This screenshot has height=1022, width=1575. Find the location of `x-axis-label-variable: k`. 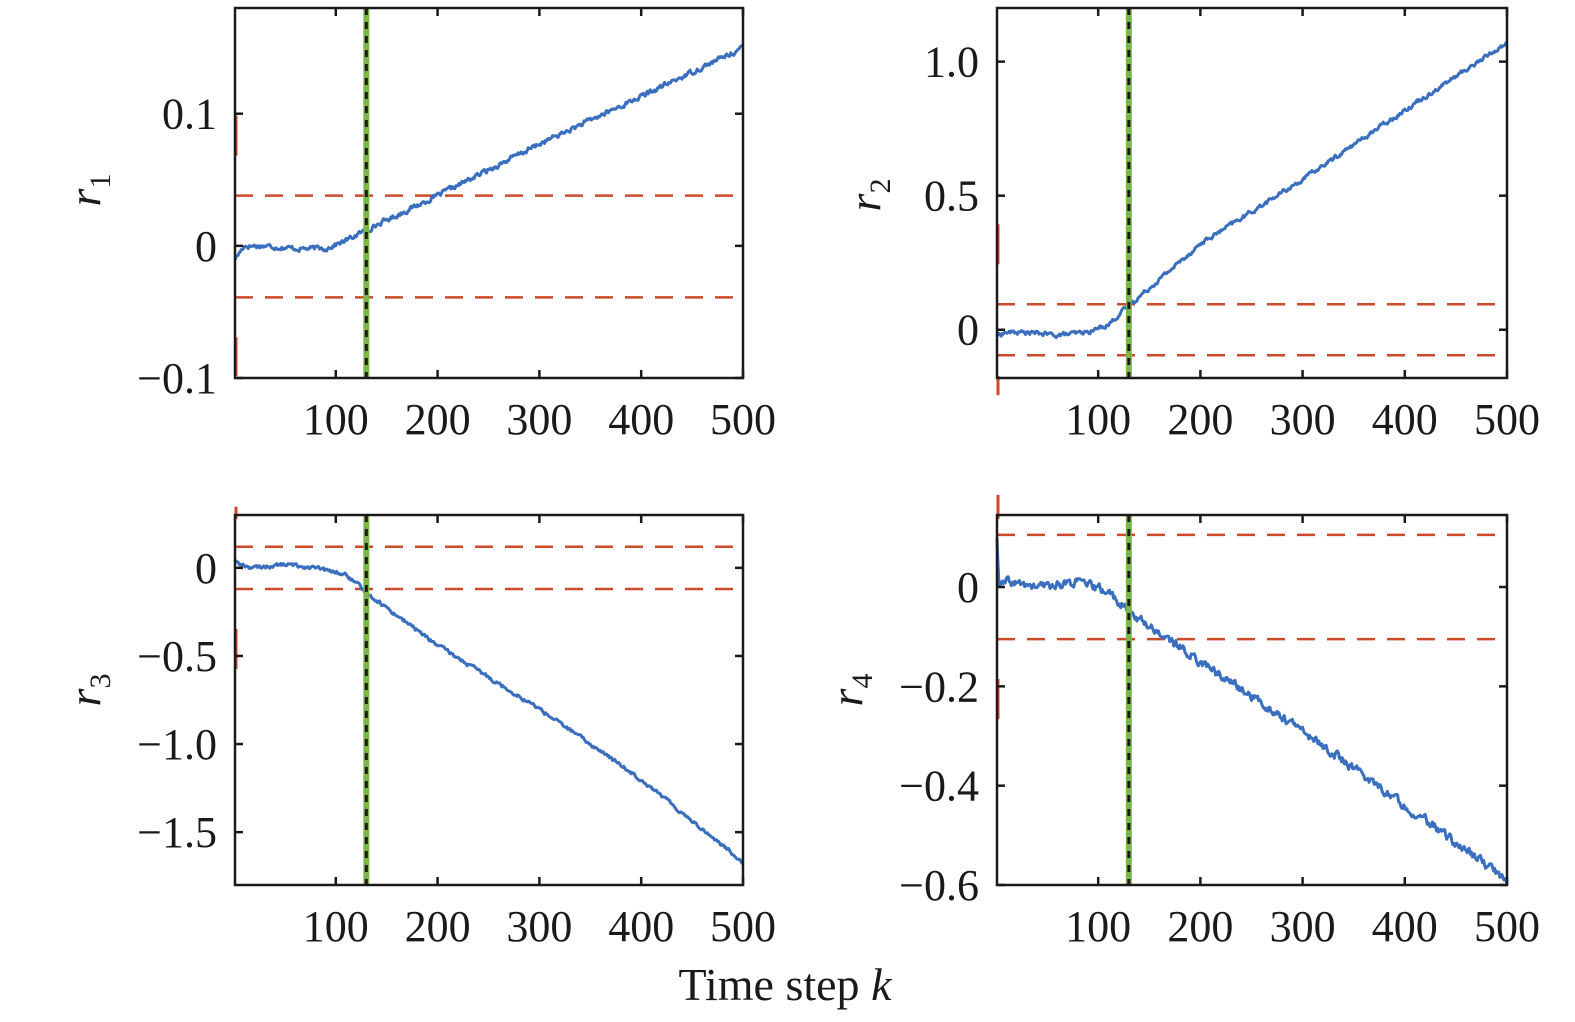

x-axis-label-variable: k is located at coordinates (882, 984).